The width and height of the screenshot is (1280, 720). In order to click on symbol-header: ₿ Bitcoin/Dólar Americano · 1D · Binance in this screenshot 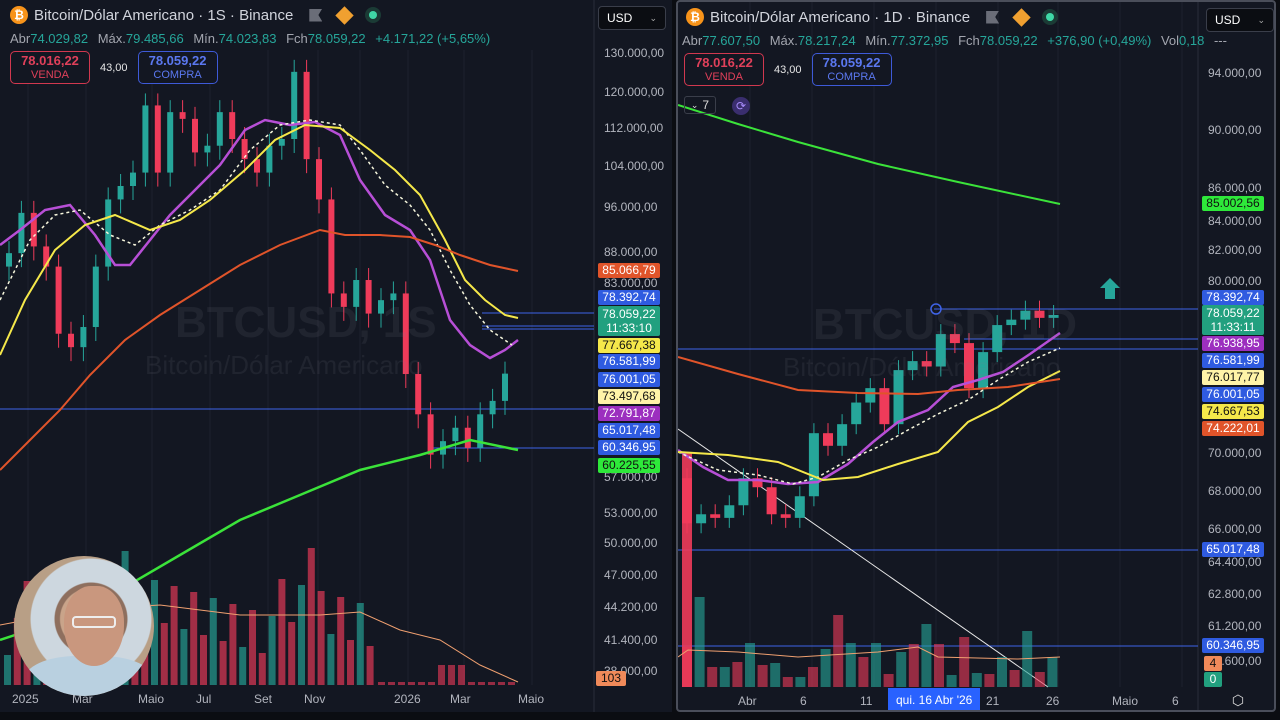, I will do `click(872, 17)`.